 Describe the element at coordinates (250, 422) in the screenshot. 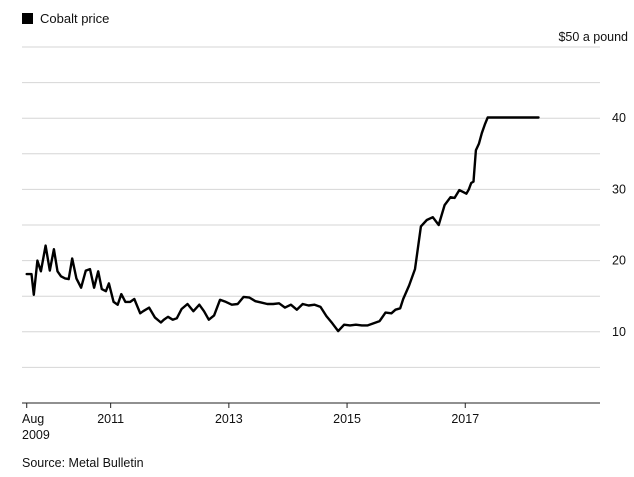

I see `x-axis: Aug 2009 2011 2013 2015 2017` at that location.